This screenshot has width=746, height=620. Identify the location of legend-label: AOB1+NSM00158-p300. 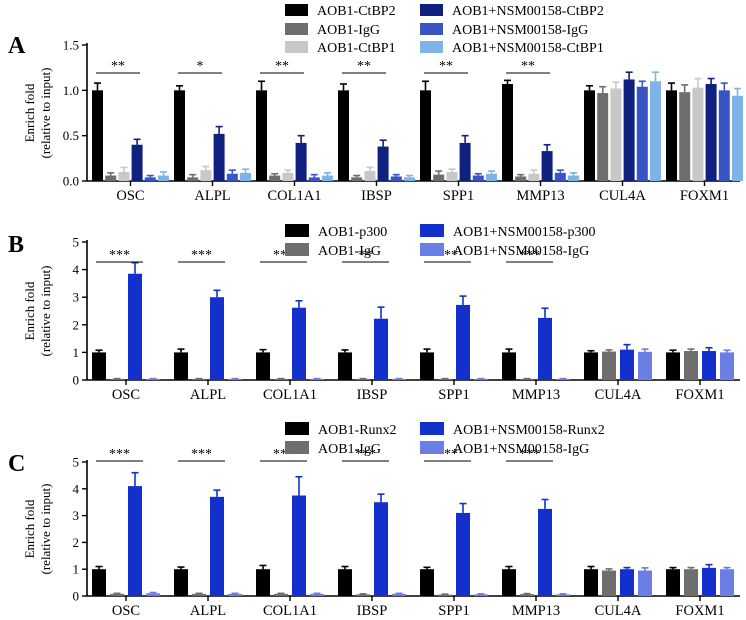
(524, 232).